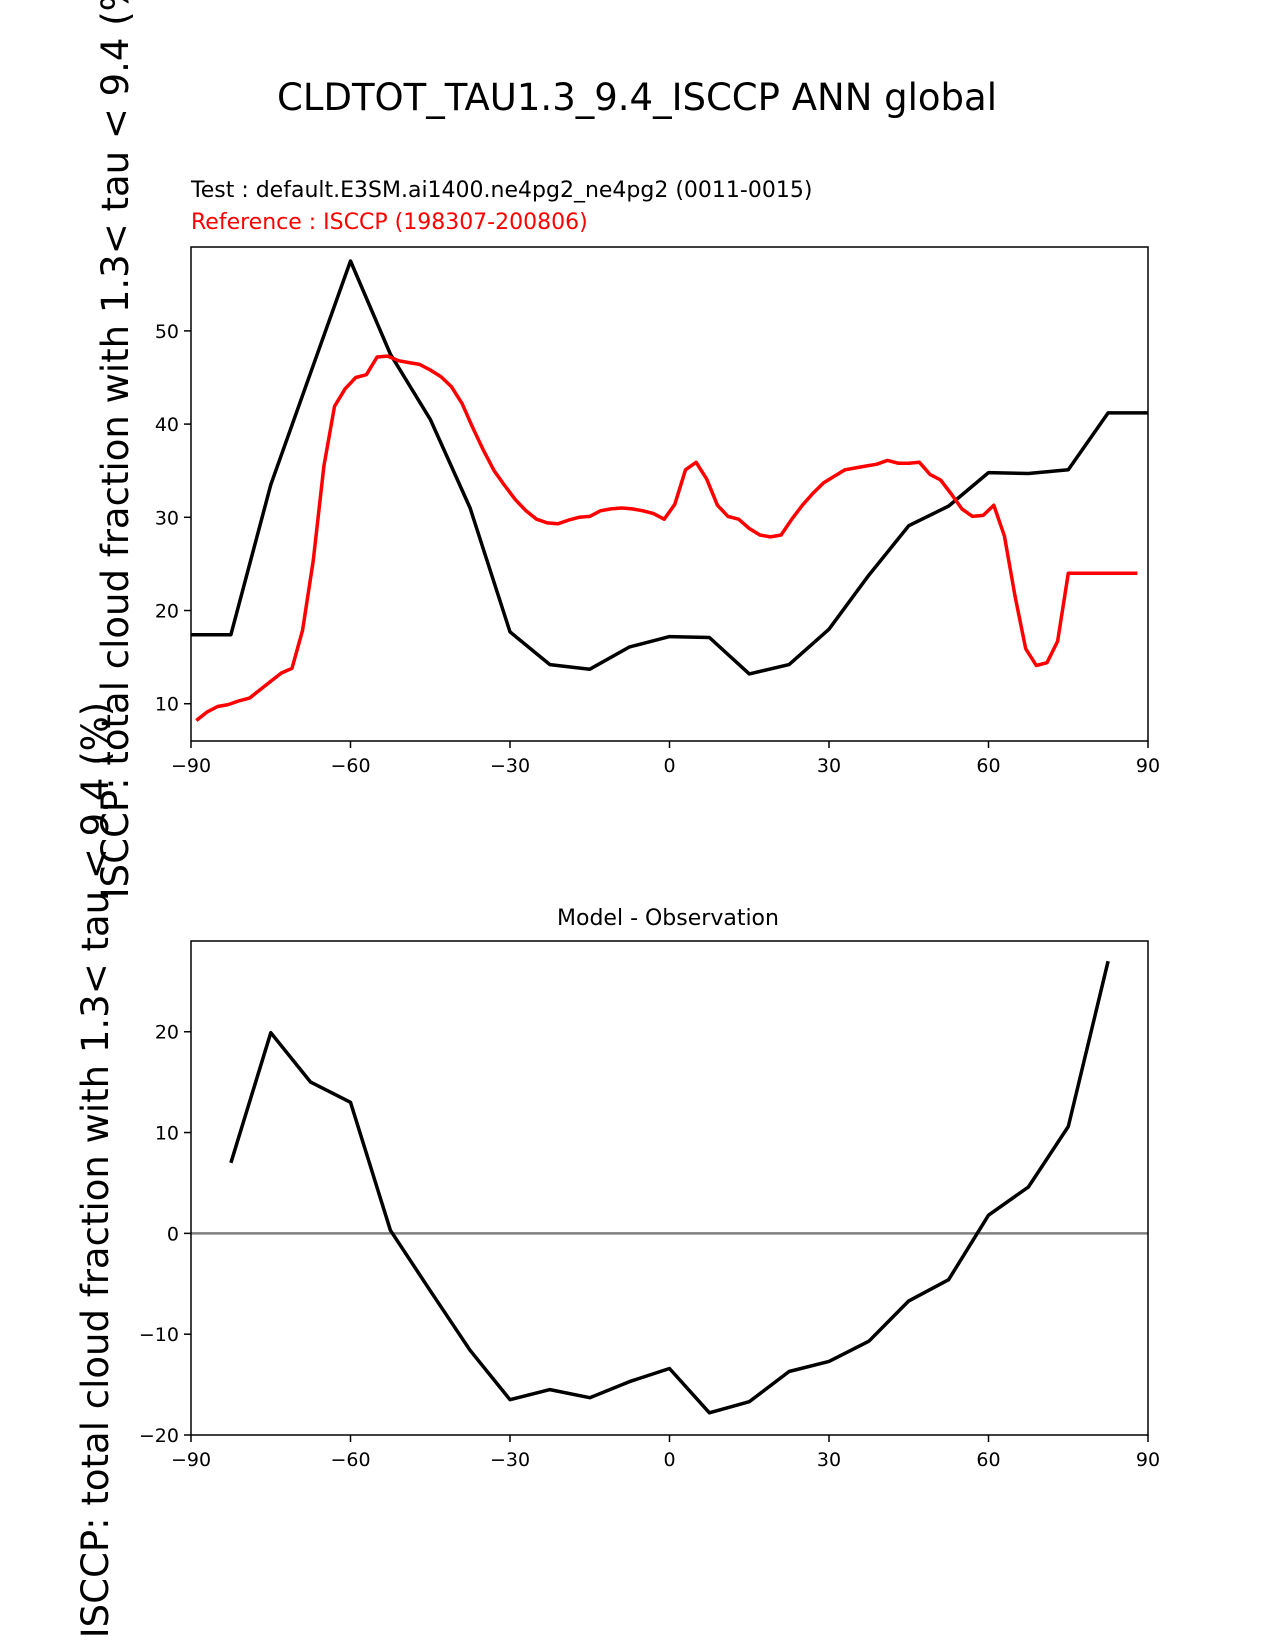 The height and width of the screenshot is (1650, 1275). Describe the element at coordinates (167, 332) in the screenshot. I see `y-tick-label: 50` at that location.